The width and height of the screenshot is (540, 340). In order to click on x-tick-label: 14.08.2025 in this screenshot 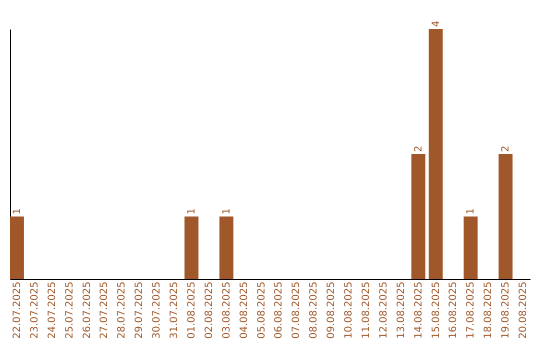, I will do `click(418, 310)`.